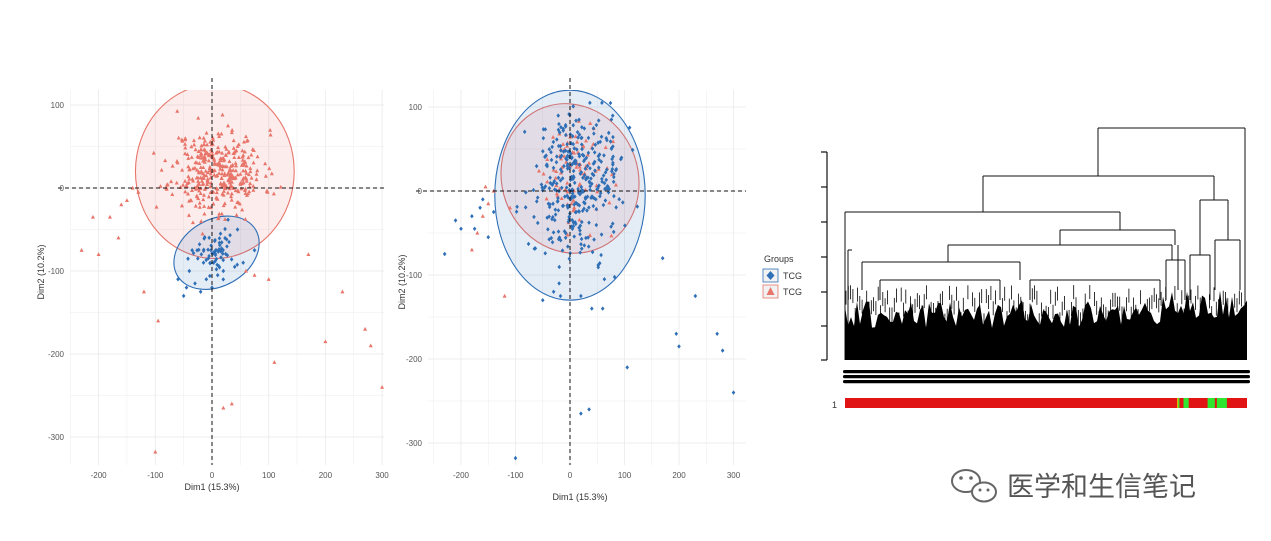 Image resolution: width=1271 pixels, height=541 pixels. What do you see at coordinates (1221, 403) in the screenshot?
I see `color-bar-highlight` at bounding box center [1221, 403].